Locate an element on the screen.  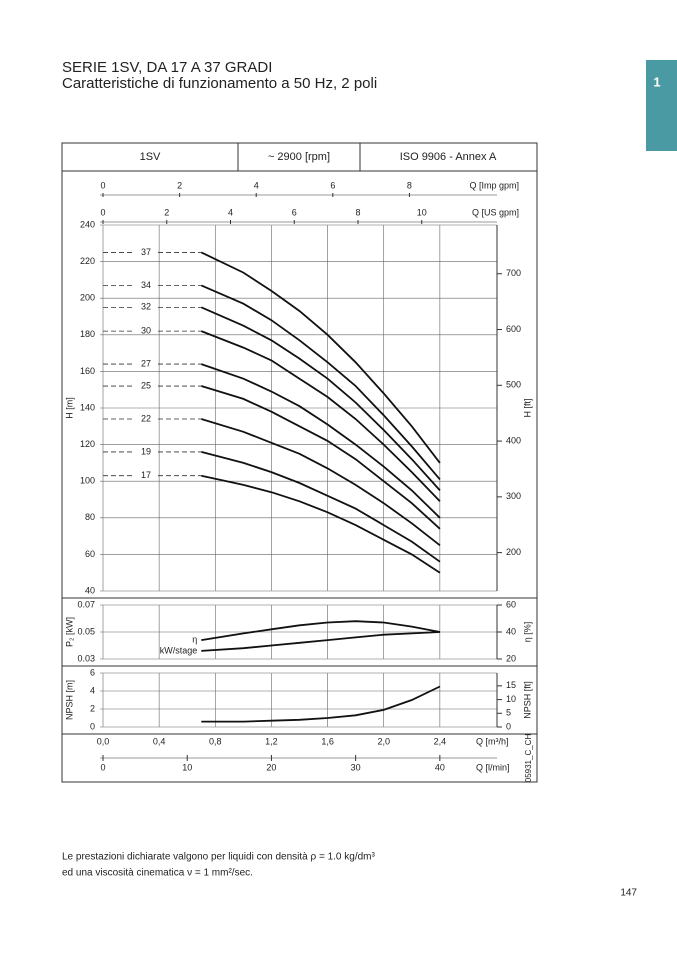
tab-number: 1 is located at coordinates (656, 81).